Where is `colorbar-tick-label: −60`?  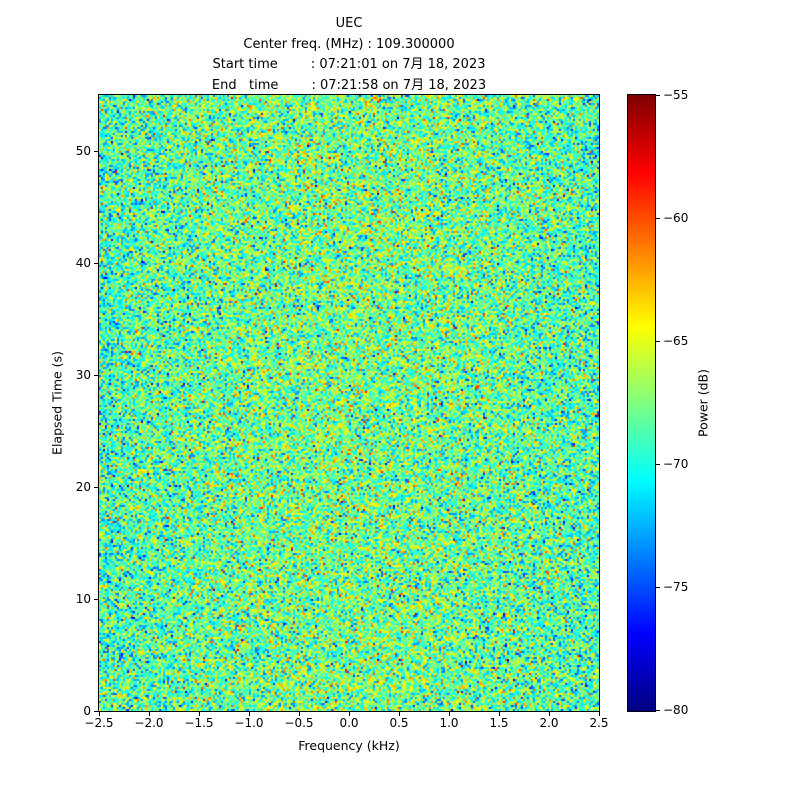 colorbar-tick-label: −60 is located at coordinates (676, 218).